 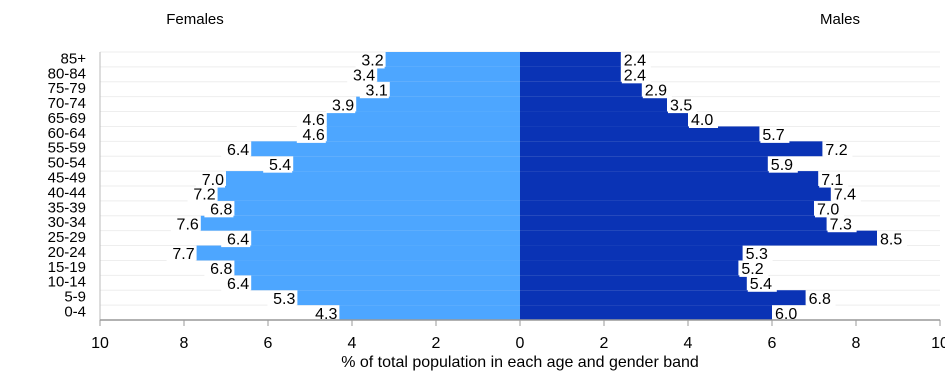 I want to click on value-label: 7.6, so click(x=188, y=224).